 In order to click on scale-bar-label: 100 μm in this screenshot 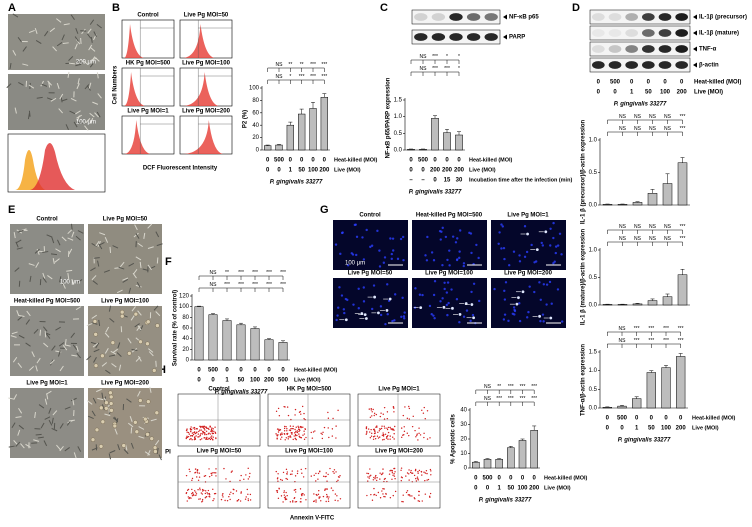, I will do `click(355, 264)`.